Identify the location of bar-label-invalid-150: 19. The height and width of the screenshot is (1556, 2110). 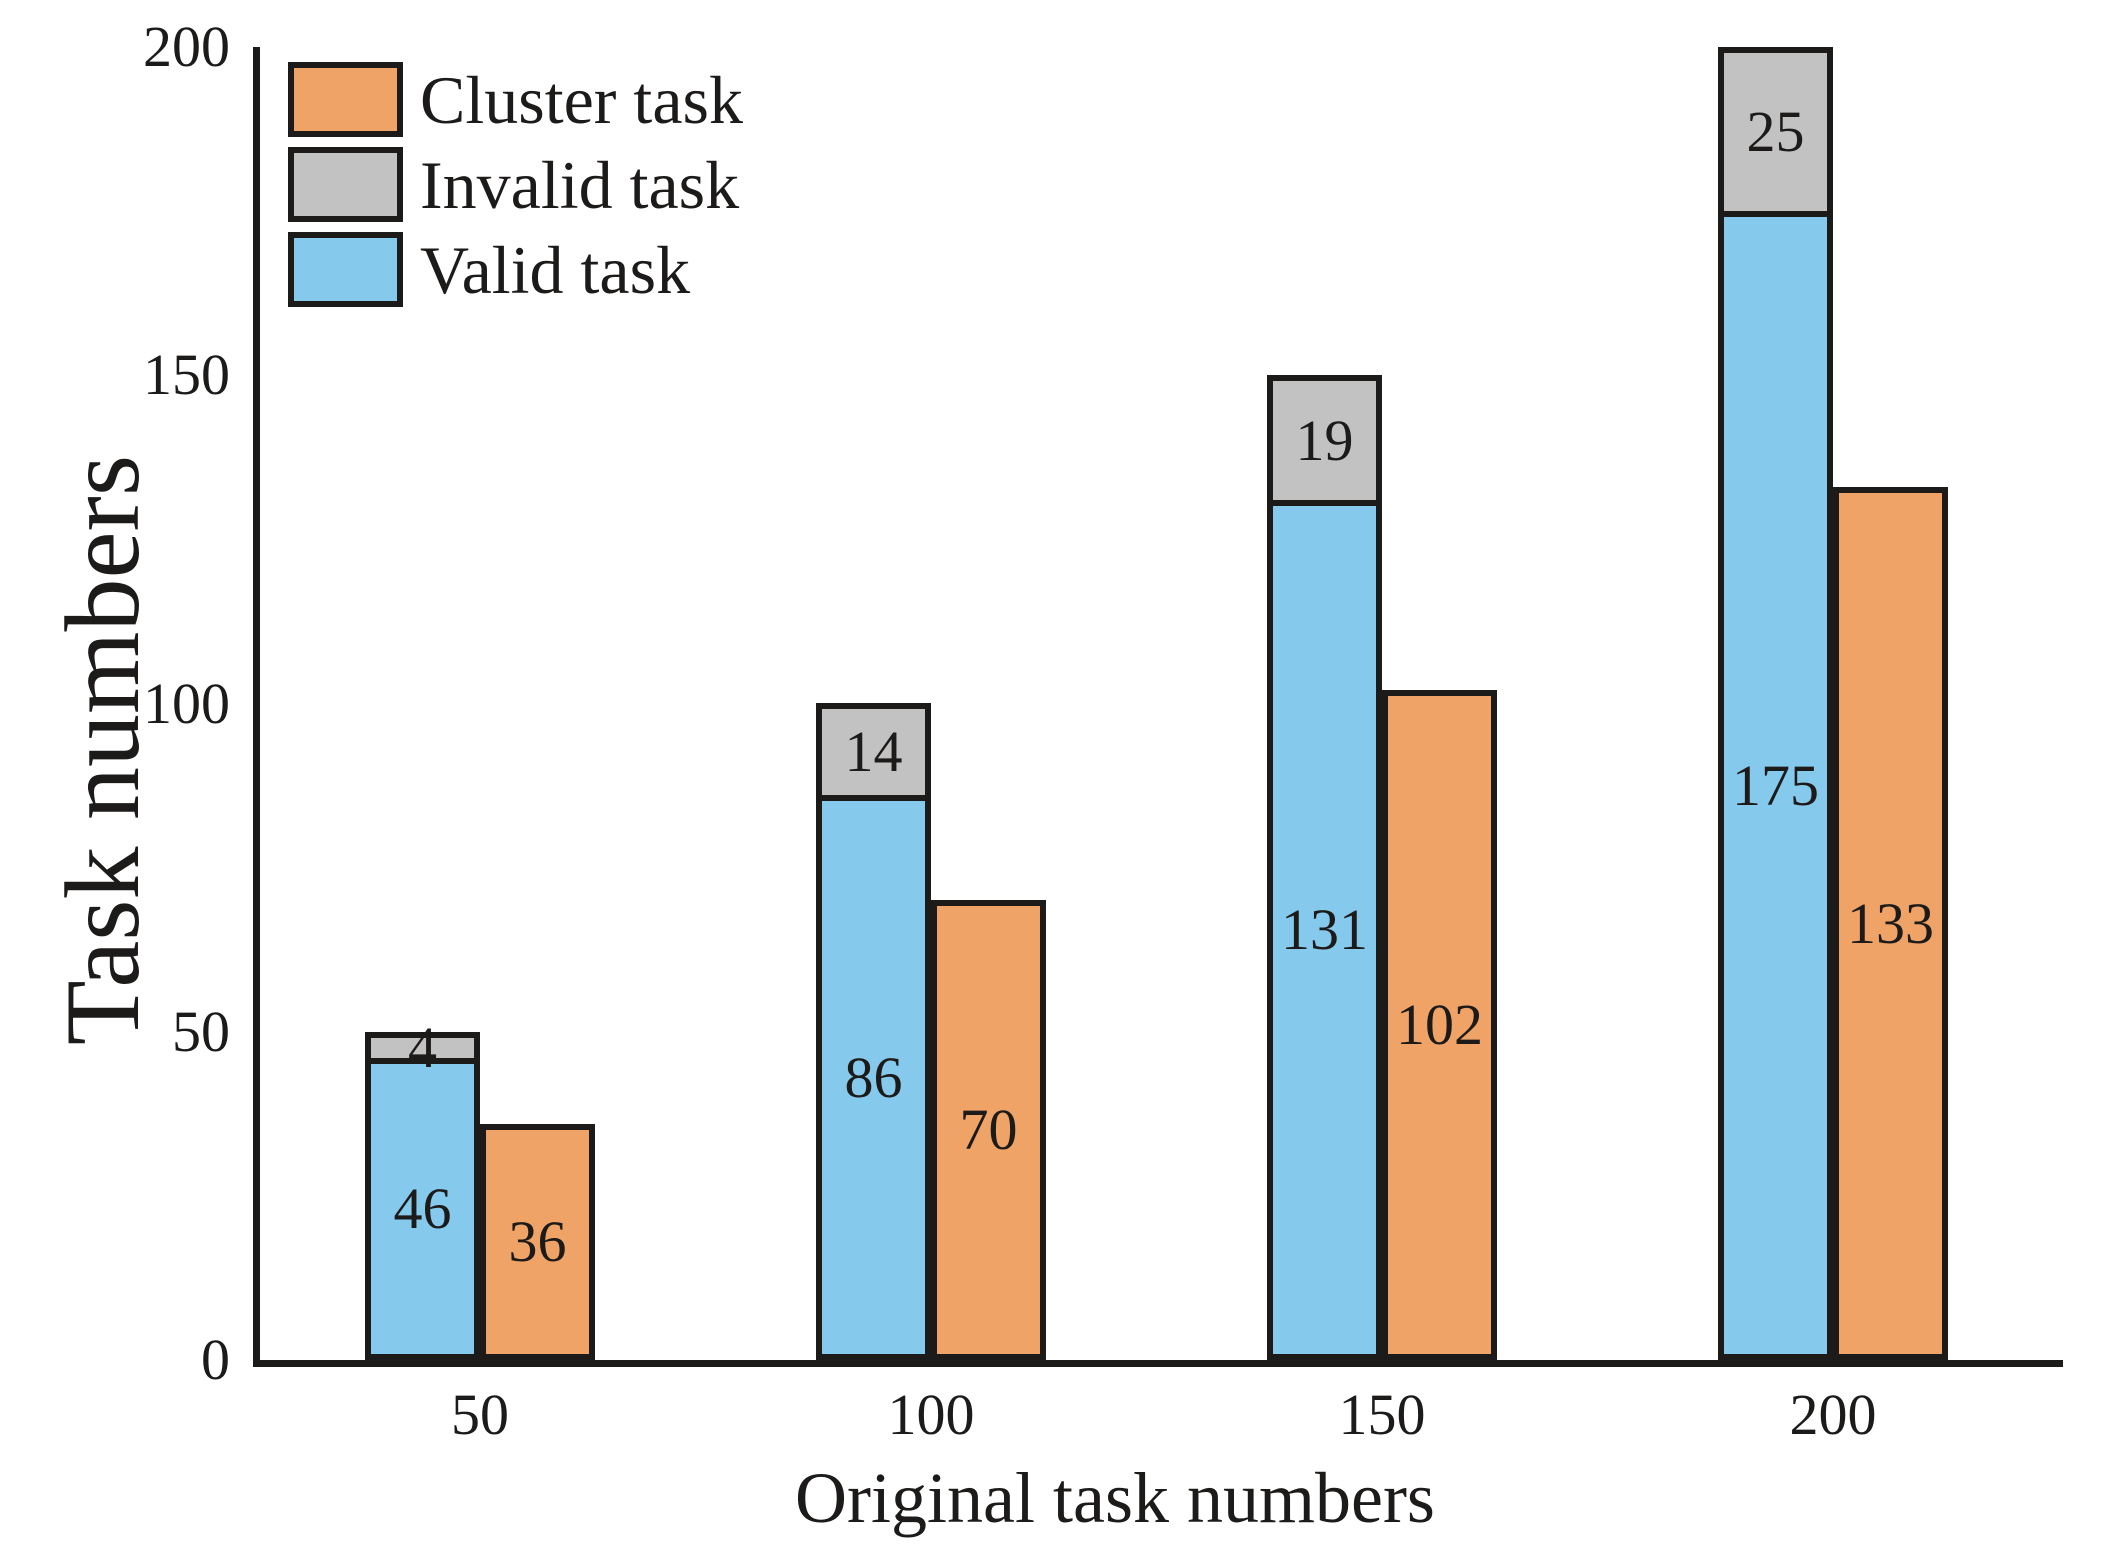
(1324, 440).